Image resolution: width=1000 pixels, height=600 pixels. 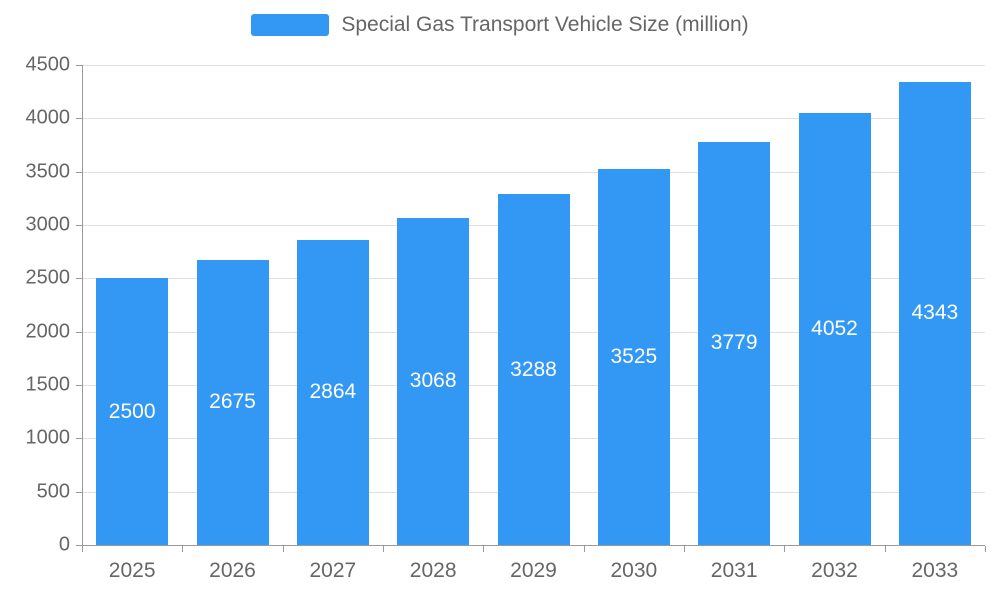 What do you see at coordinates (433, 570) in the screenshot?
I see `x-tick-label: 2028` at bounding box center [433, 570].